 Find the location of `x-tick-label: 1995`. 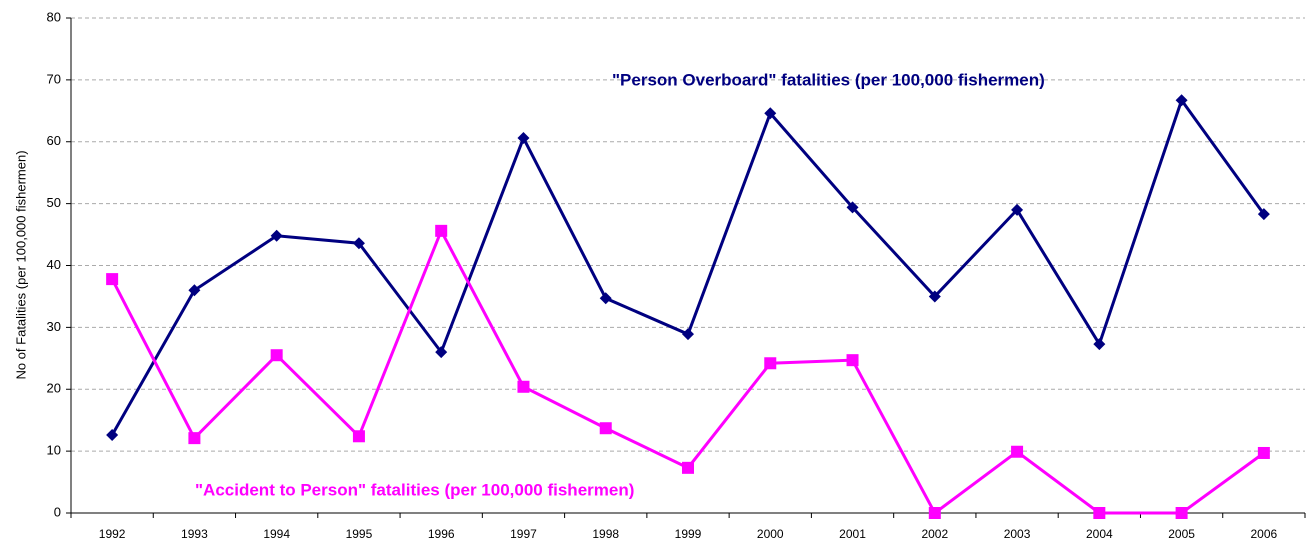

x-tick-label: 1995 is located at coordinates (359, 534).